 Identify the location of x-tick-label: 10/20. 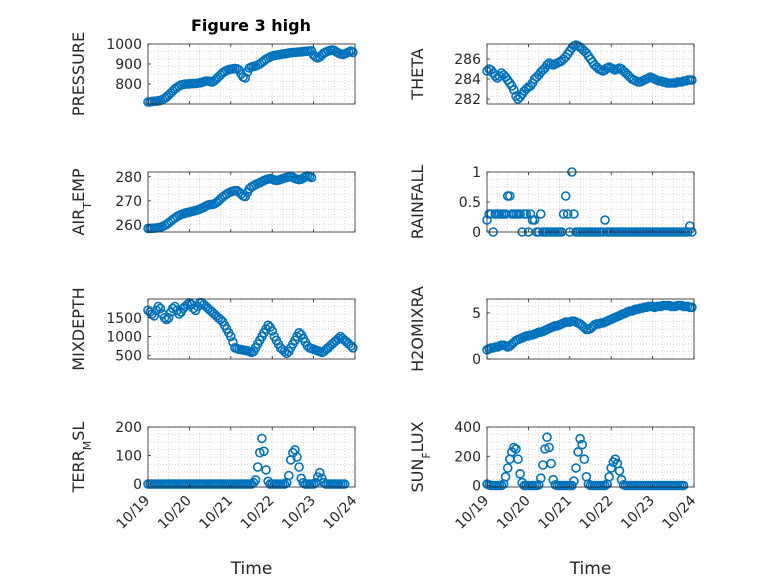
(175, 513).